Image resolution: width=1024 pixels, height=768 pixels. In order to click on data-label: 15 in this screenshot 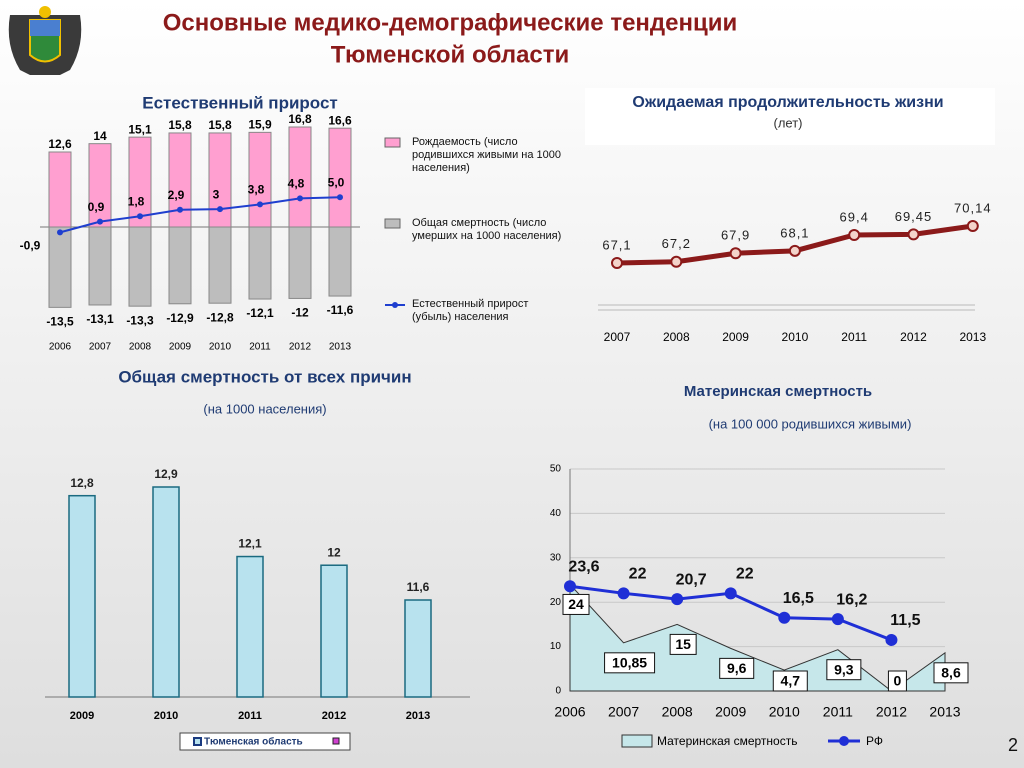, I will do `click(683, 644)`.